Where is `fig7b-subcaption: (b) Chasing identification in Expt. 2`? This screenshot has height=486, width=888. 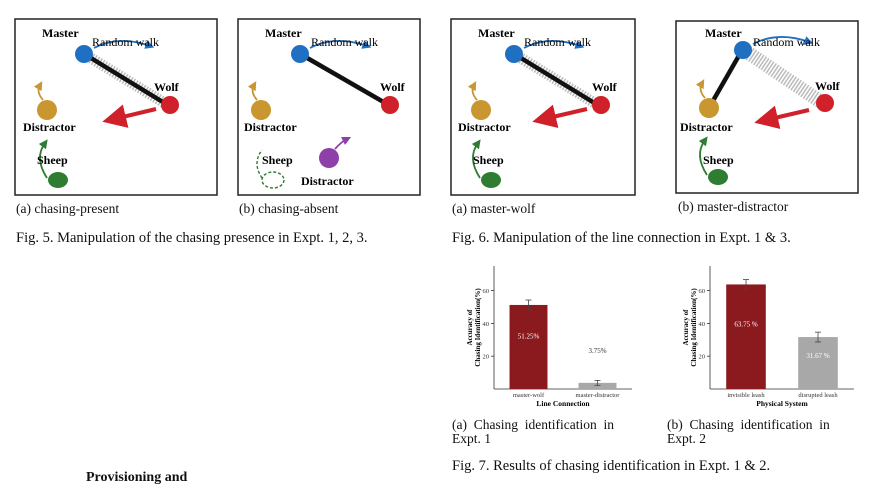
fig7b-subcaption: (b) Chasing identification in Expt. 2 is located at coordinates (763, 432).